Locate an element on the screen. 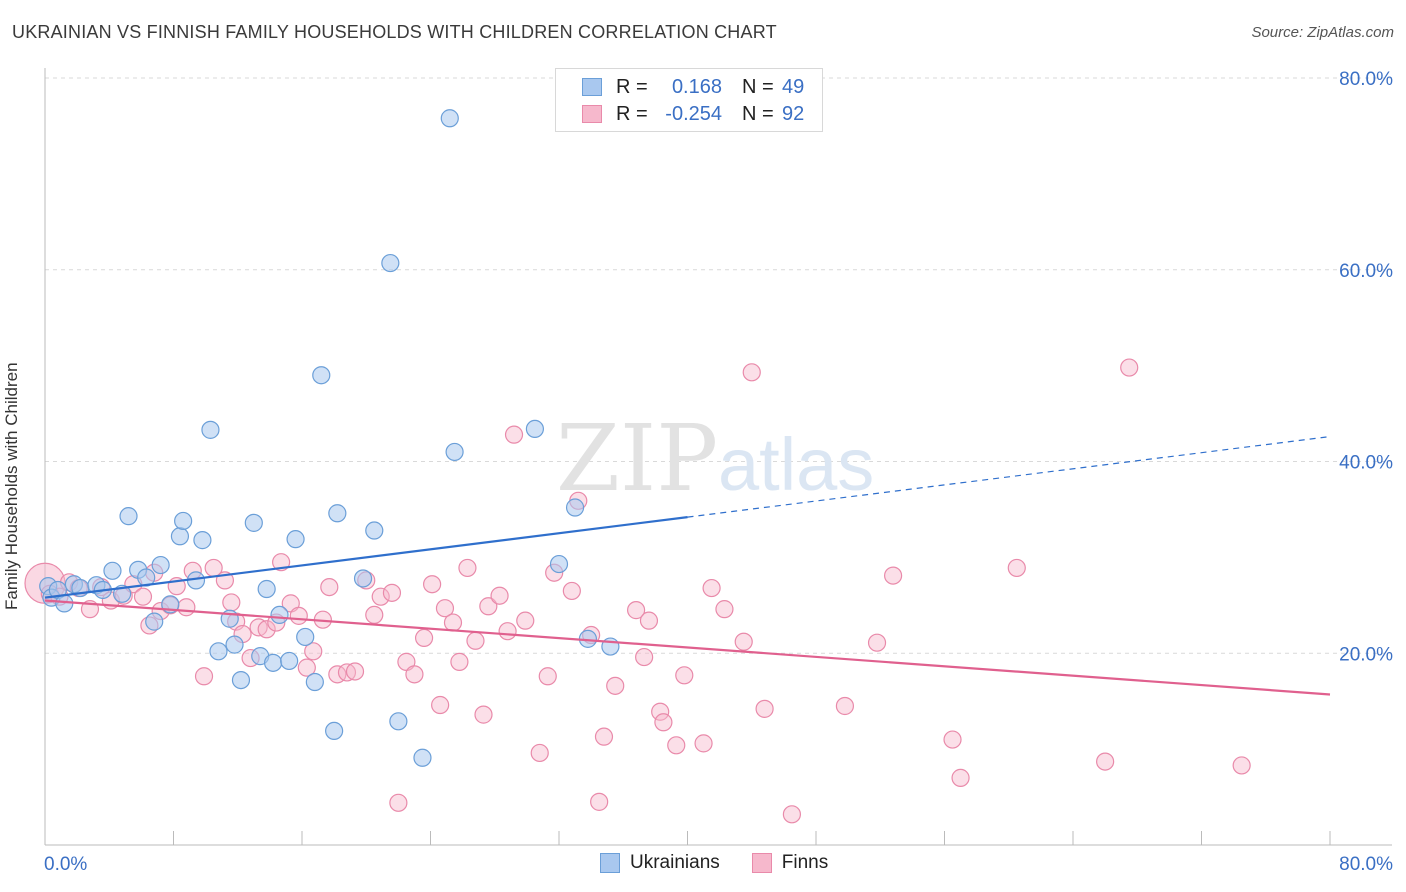  series-legend: Ukrainians Finns is located at coordinates (730, 863).